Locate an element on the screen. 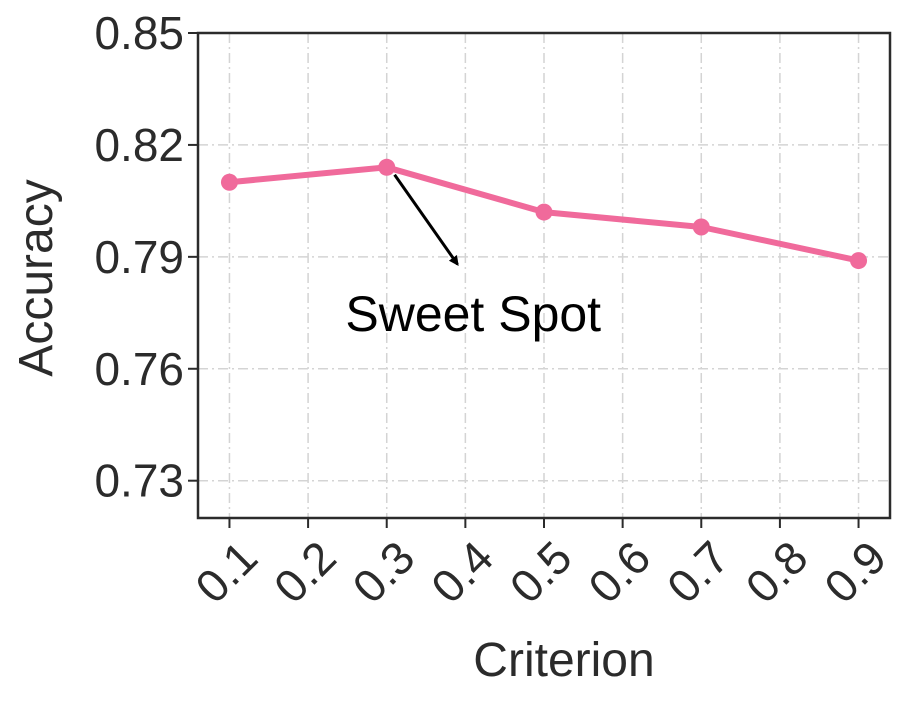 The height and width of the screenshot is (705, 918). x-tick-label: 0.9 is located at coordinates (855, 572).